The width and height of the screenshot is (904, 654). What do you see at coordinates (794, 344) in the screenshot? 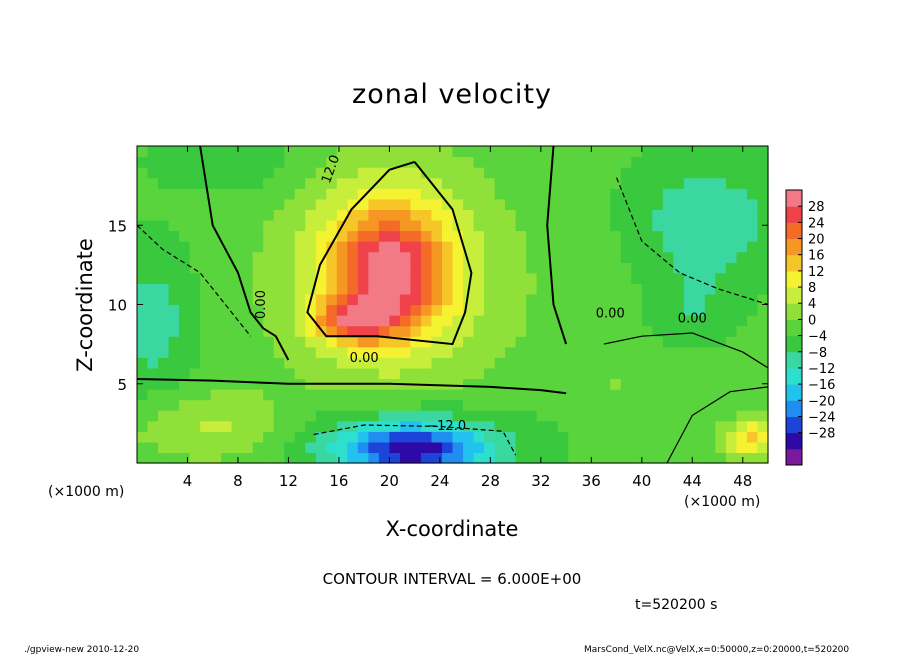
I see `colorbar-swatch` at bounding box center [794, 344].